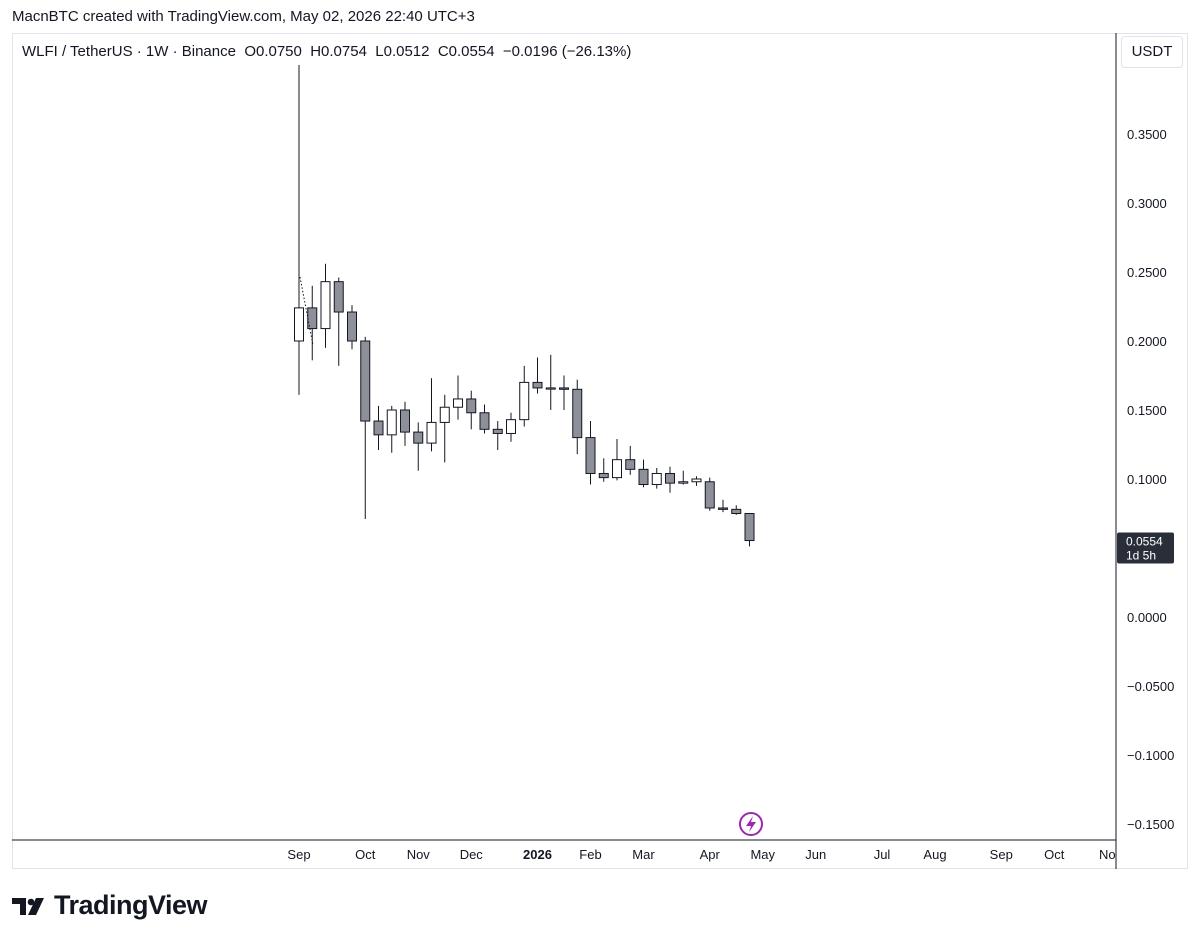 The image size is (1200, 942). I want to click on y-tick-label: 0.1000, so click(1147, 479).